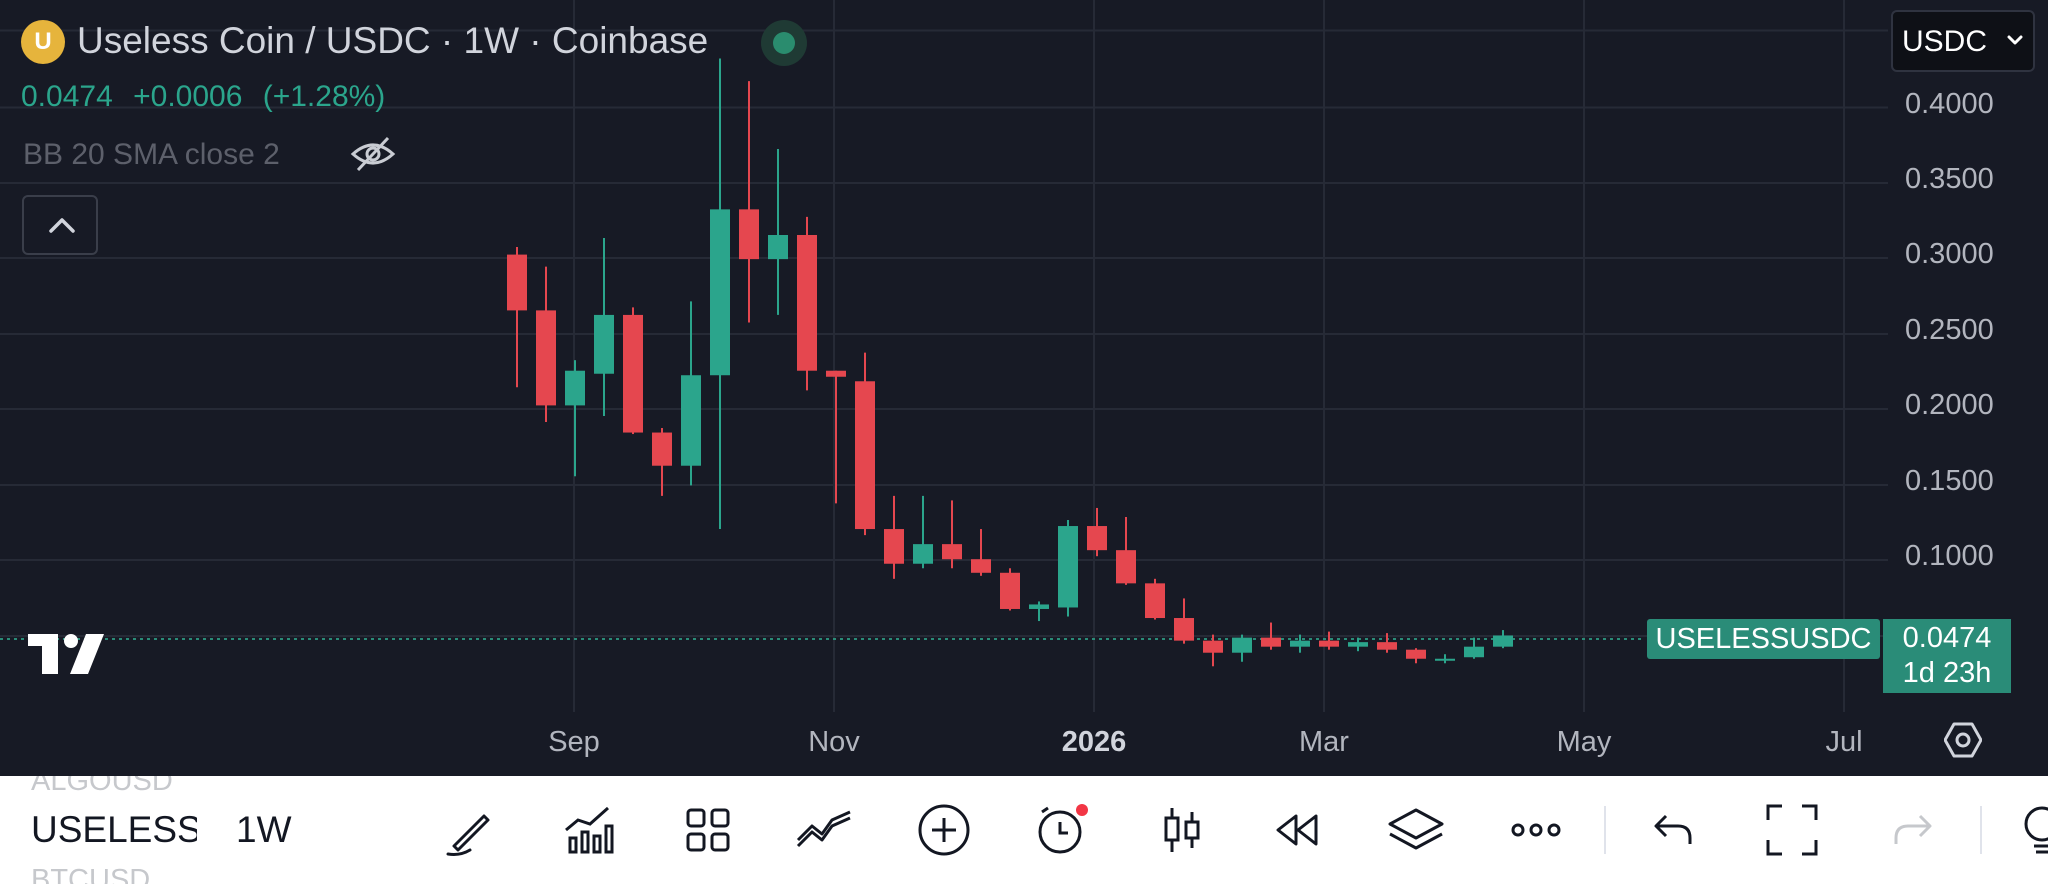 The height and width of the screenshot is (884, 2048). What do you see at coordinates (188, 96) in the screenshot?
I see `price-change: +0.0006` at bounding box center [188, 96].